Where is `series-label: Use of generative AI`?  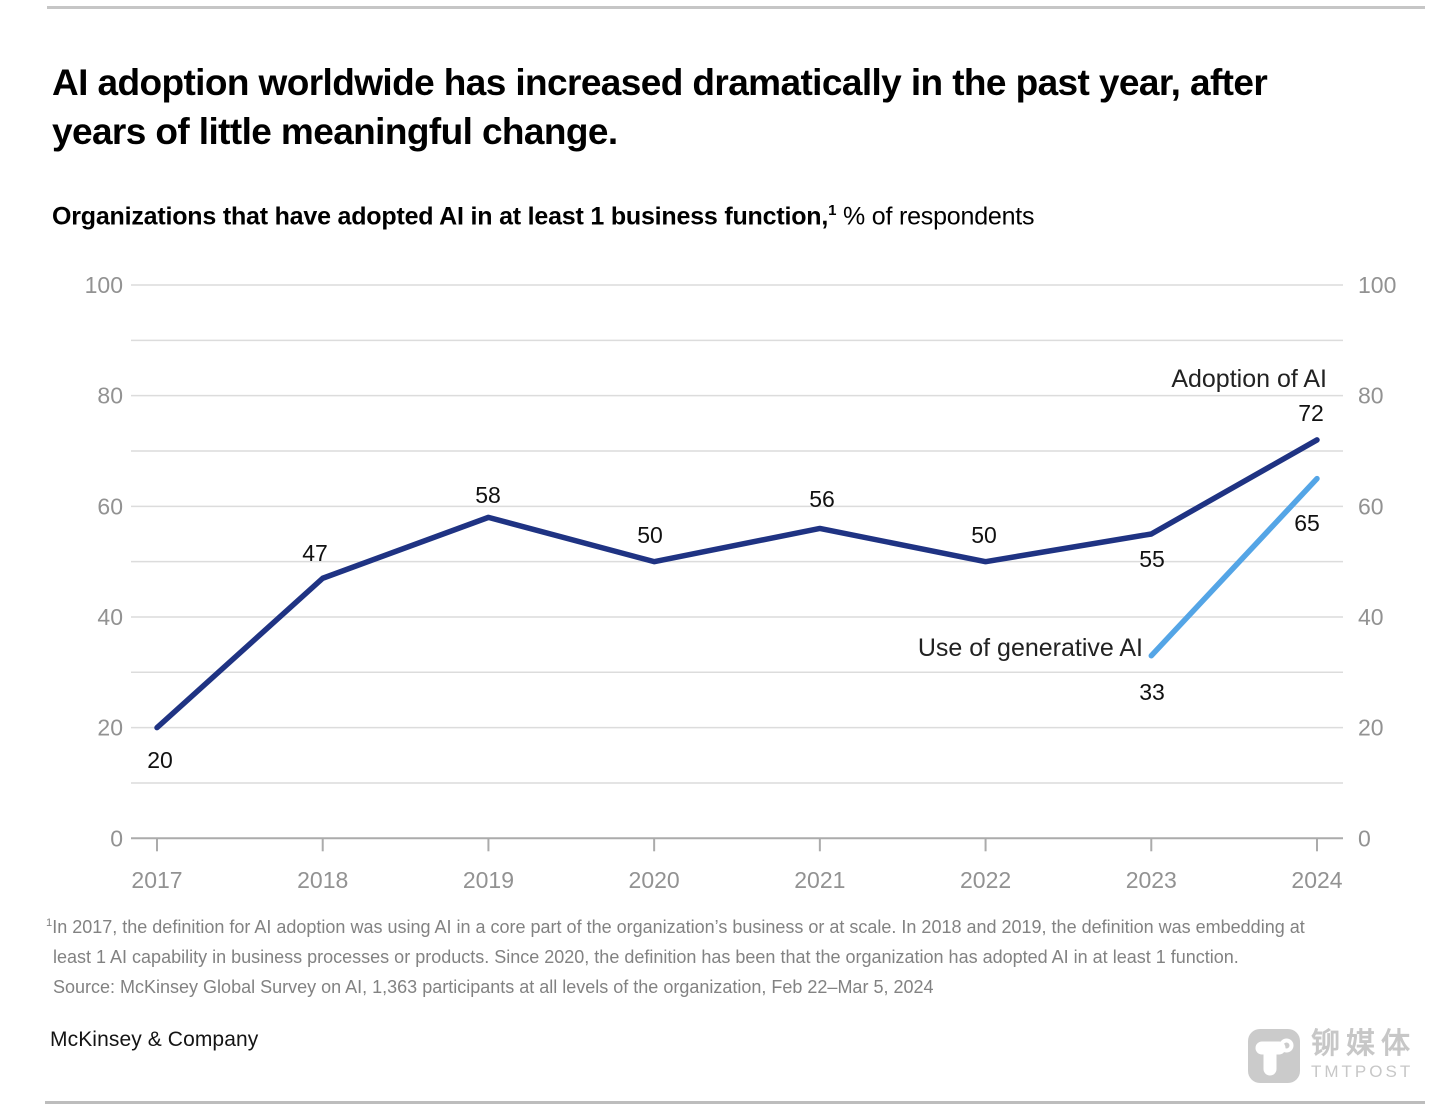
series-label: Use of generative AI is located at coordinates (1030, 648).